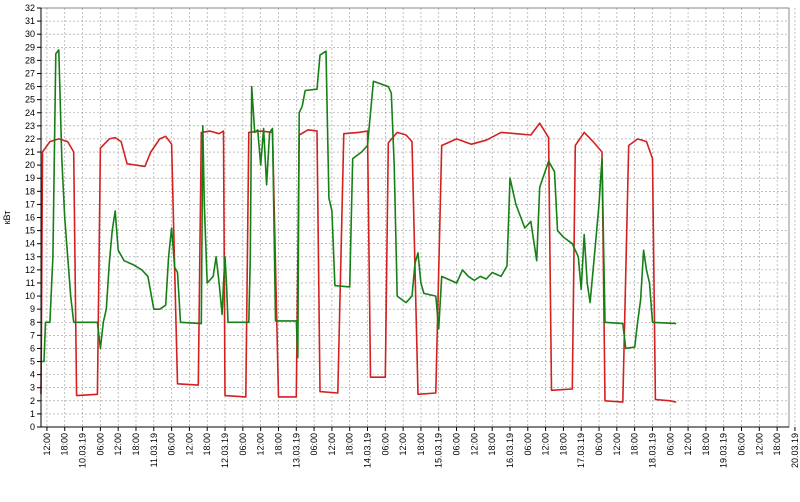  Describe the element at coordinates (30, 296) in the screenshot. I see `y-tick-label: 10` at that location.